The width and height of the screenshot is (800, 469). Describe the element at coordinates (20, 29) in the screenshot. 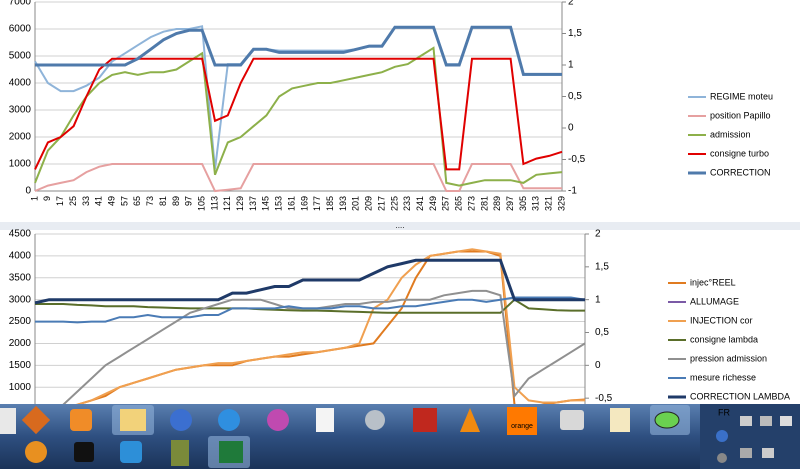

I see `y-tick-label: 6000` at that location.